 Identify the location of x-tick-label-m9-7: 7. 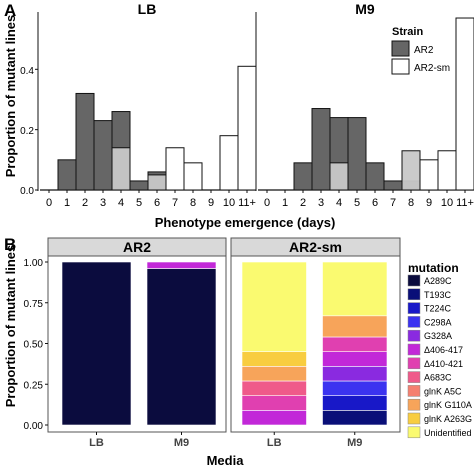
(393, 203).